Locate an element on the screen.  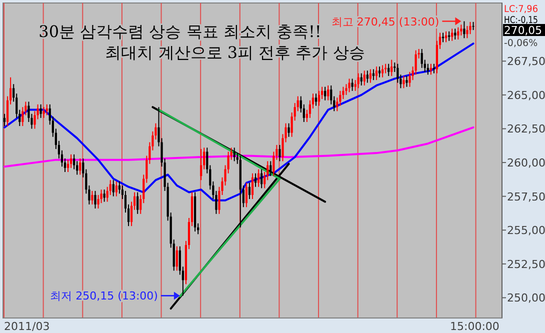
text: 270,05 is located at coordinates (523, 30).